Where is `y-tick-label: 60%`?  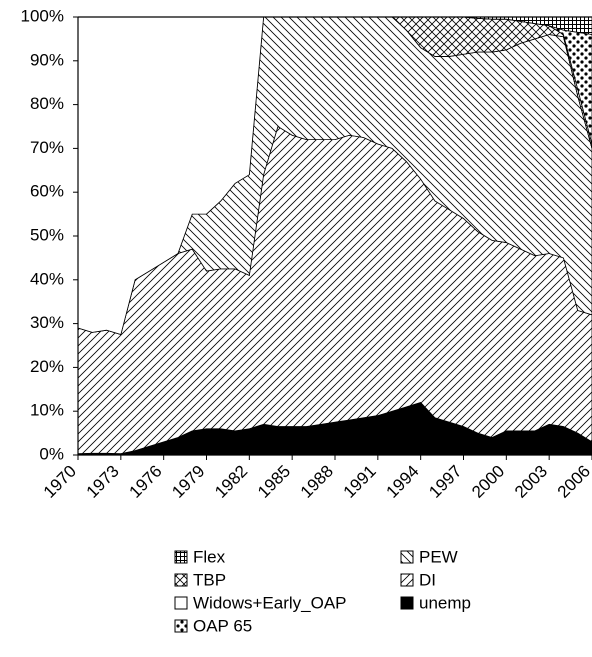 y-tick-label: 60% is located at coordinates (47, 191).